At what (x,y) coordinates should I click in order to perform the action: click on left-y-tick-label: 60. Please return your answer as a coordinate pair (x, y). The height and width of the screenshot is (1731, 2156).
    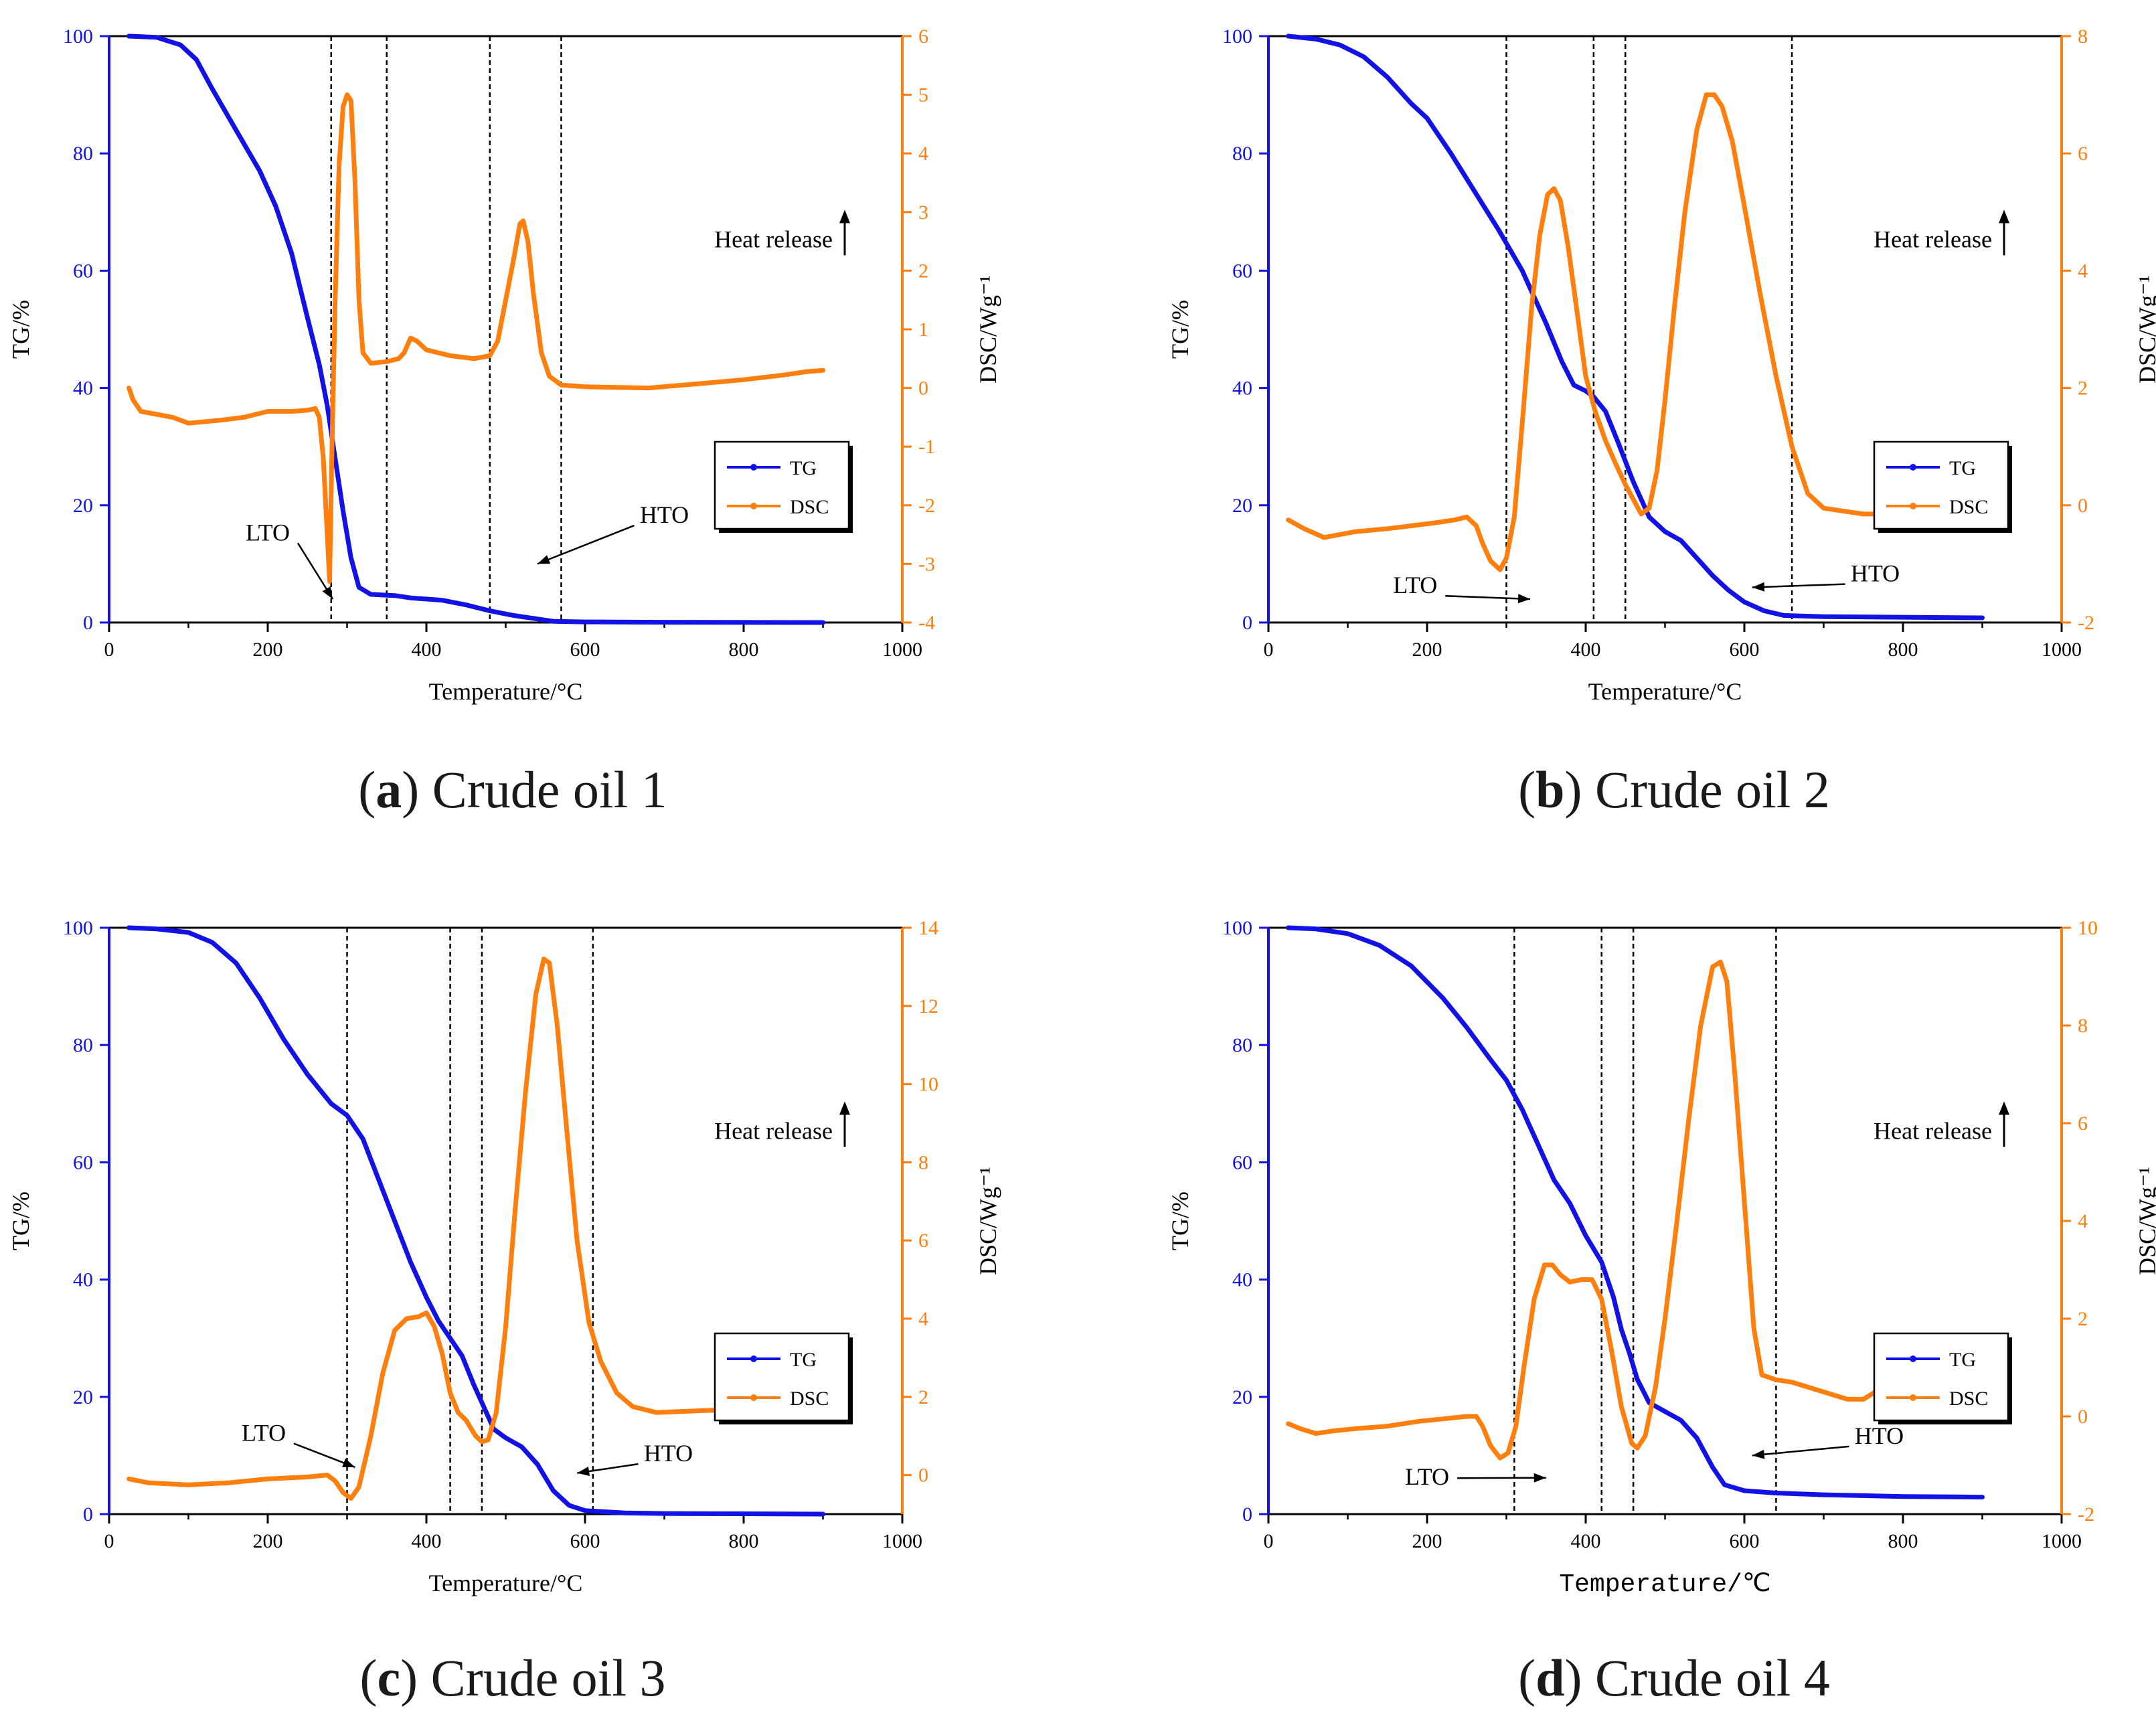
    Looking at the image, I should click on (83, 271).